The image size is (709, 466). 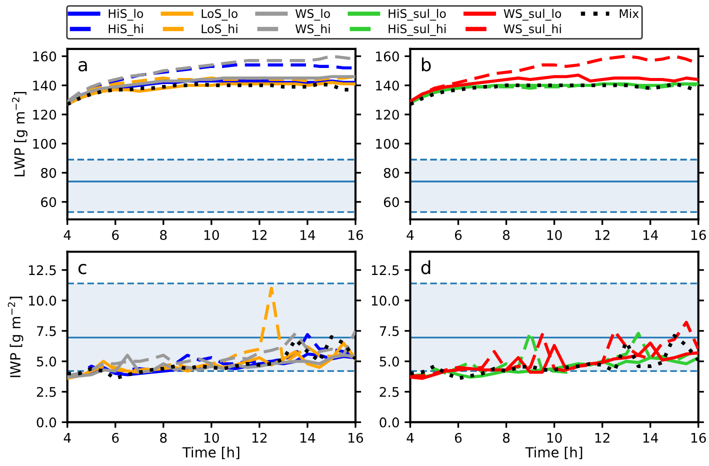 I want to click on legend-label: HiS_lo, so click(x=126, y=14).